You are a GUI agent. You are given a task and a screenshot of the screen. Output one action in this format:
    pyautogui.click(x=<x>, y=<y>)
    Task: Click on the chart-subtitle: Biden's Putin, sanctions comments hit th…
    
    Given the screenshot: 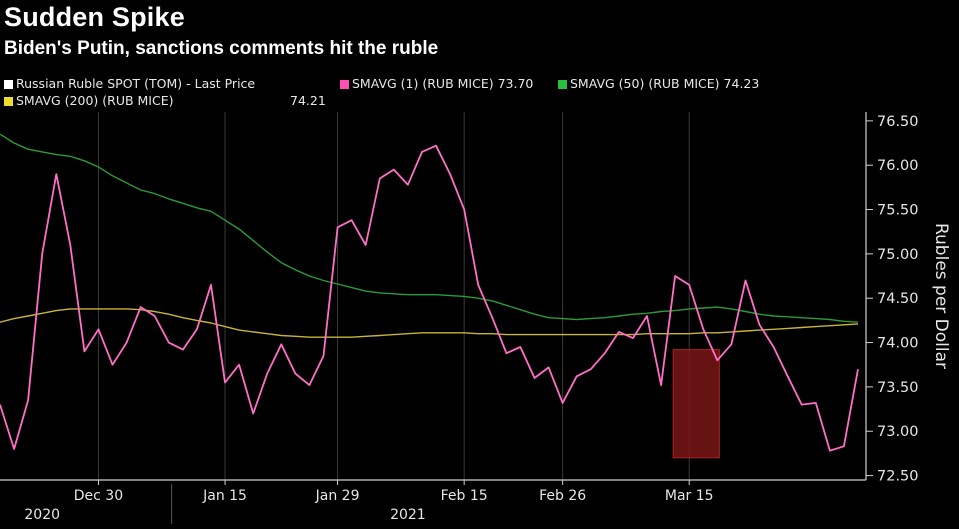 What is the action you would take?
    pyautogui.click(x=221, y=48)
    